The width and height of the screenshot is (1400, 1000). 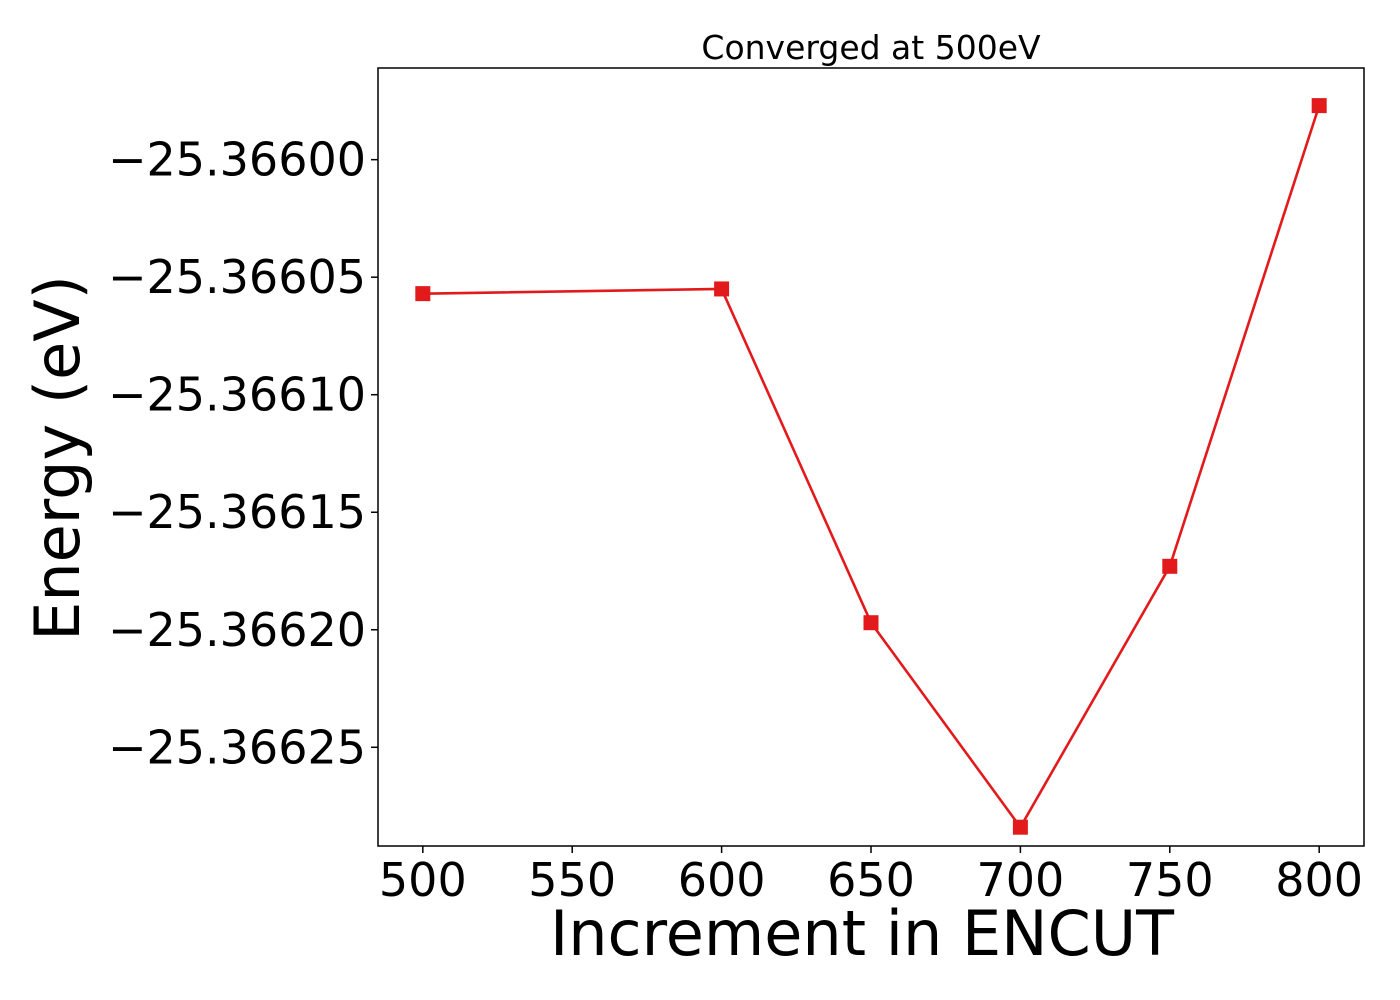 I want to click on y-tick-label: −25.36615, so click(x=237, y=512).